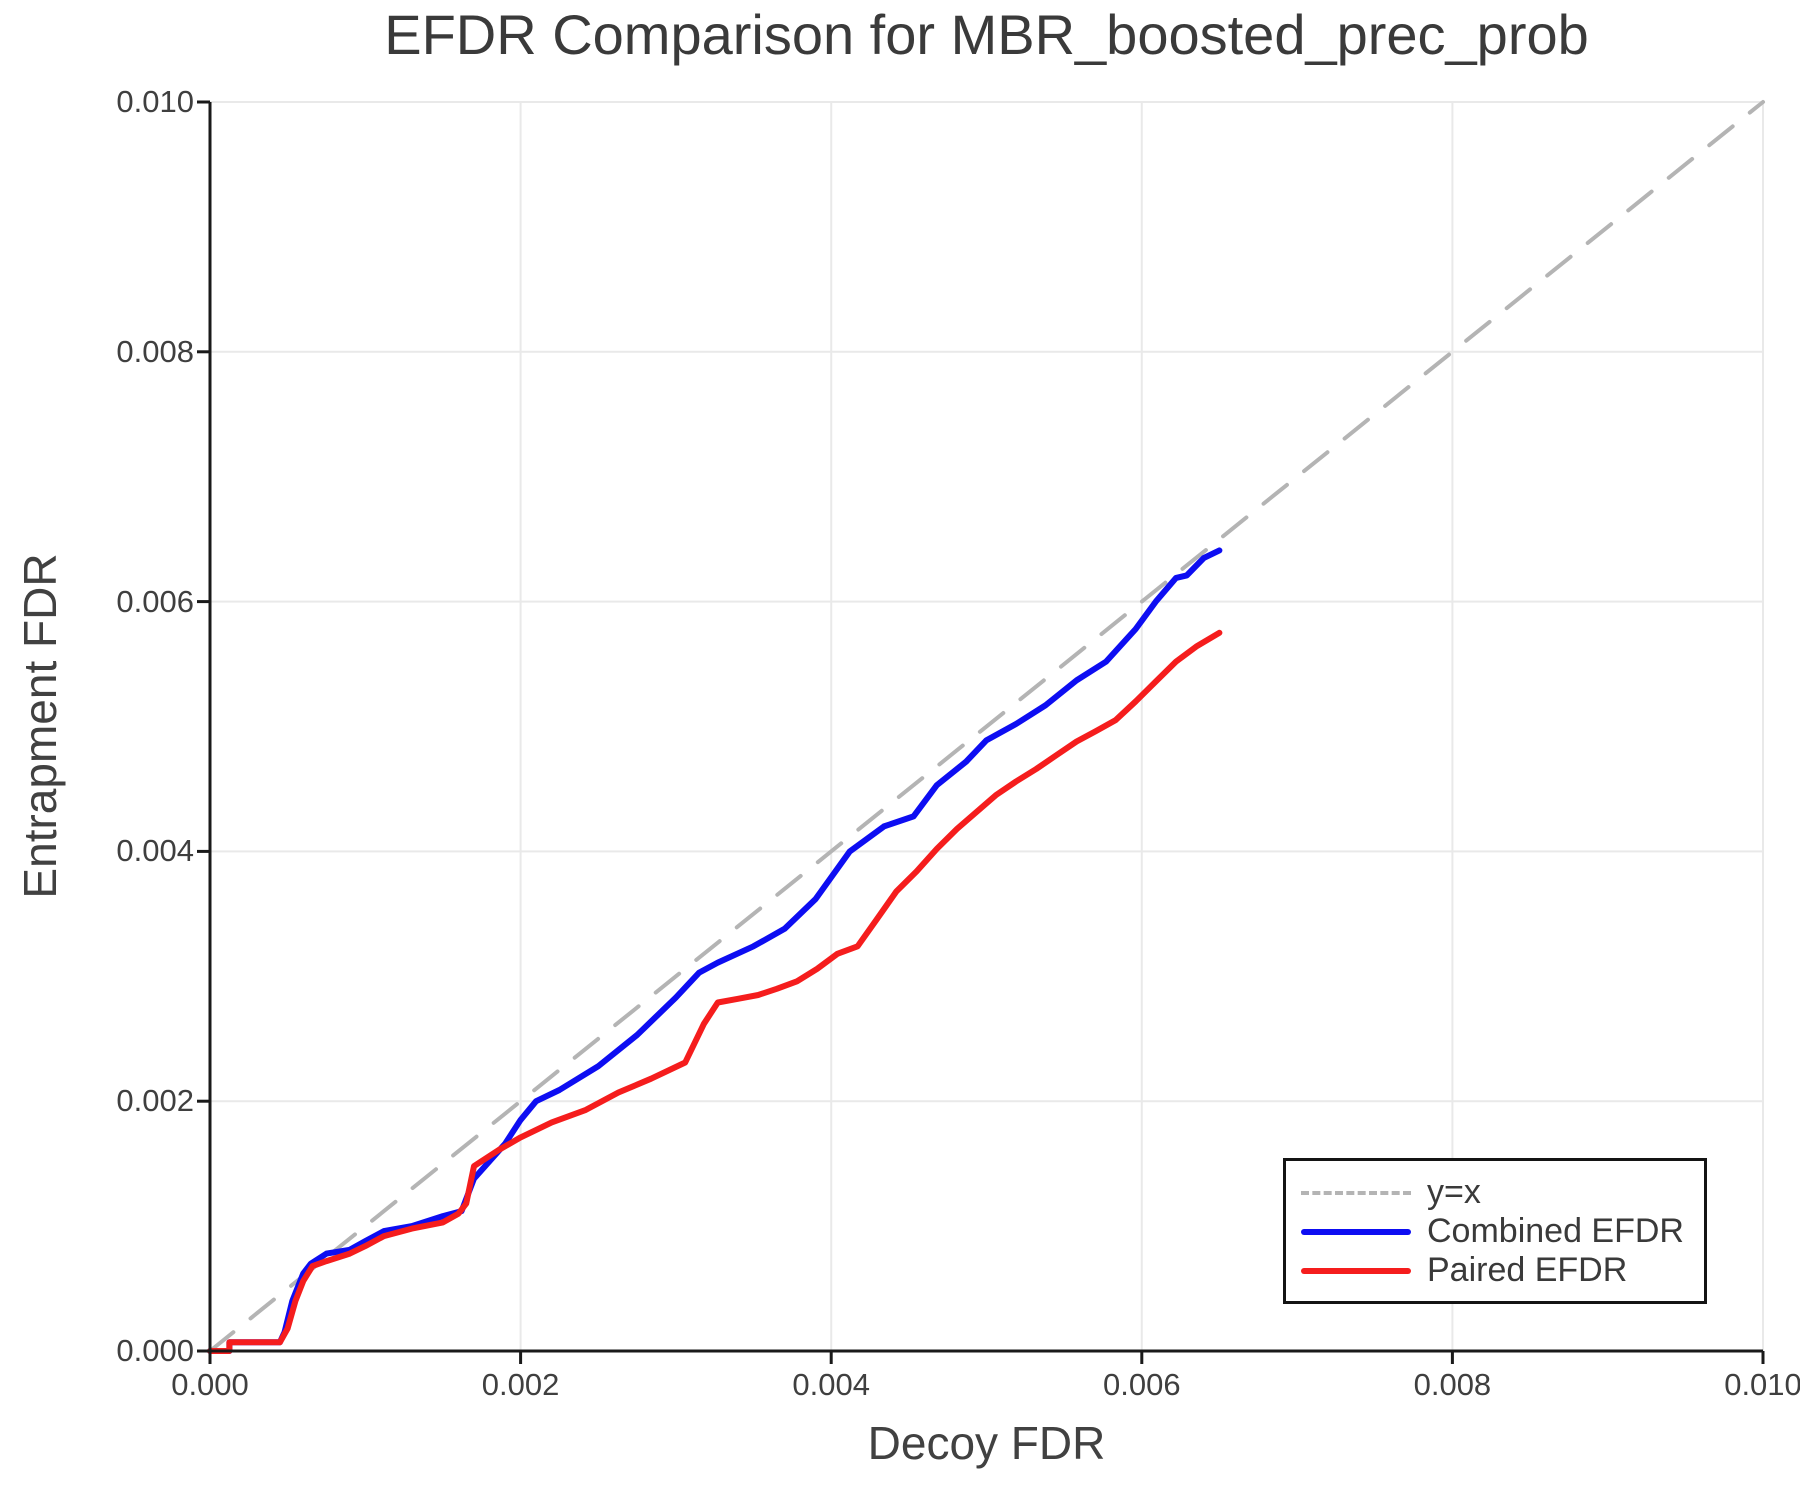 The height and width of the screenshot is (1500, 1800). Describe the element at coordinates (986, 1443) in the screenshot. I see `x-axis-label: Decoy FDR` at that location.